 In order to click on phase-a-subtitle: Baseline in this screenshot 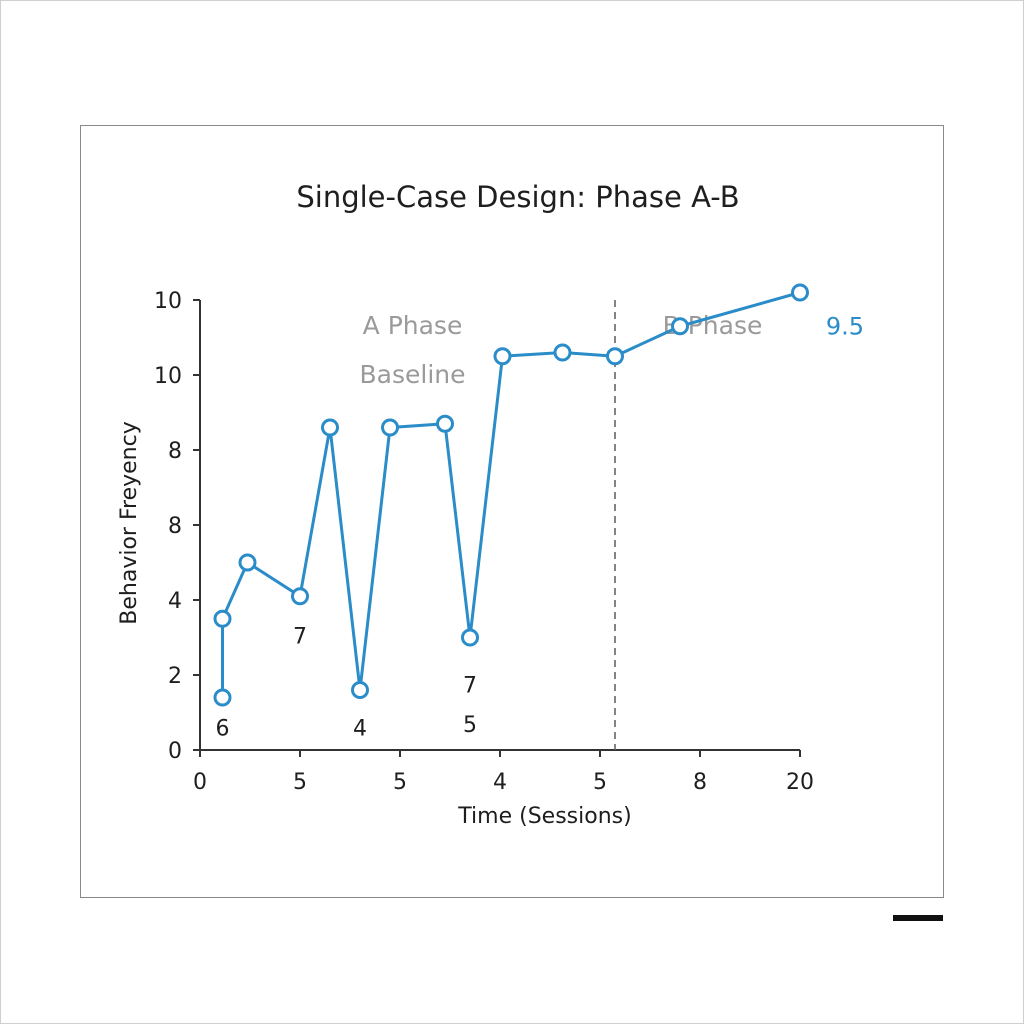, I will do `click(413, 374)`.